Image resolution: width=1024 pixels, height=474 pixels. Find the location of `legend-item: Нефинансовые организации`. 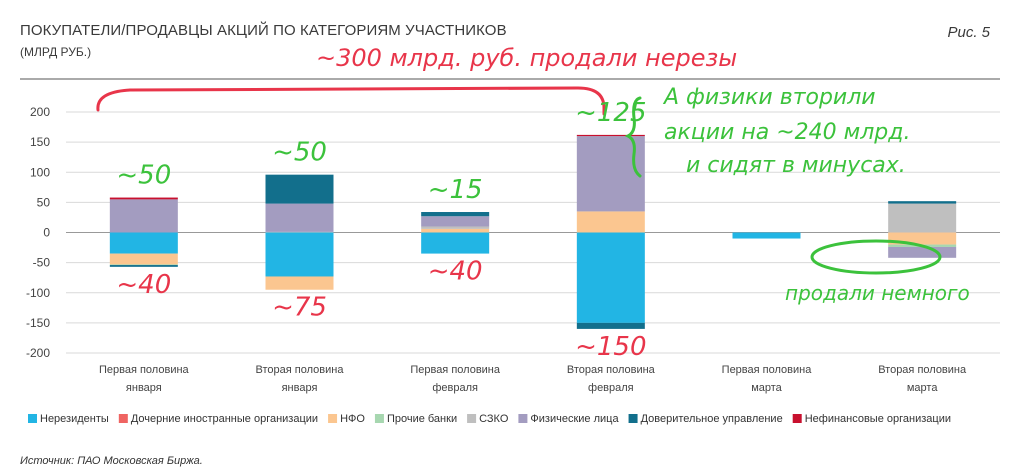

legend-item: Нефинансовые организации is located at coordinates (871, 419).